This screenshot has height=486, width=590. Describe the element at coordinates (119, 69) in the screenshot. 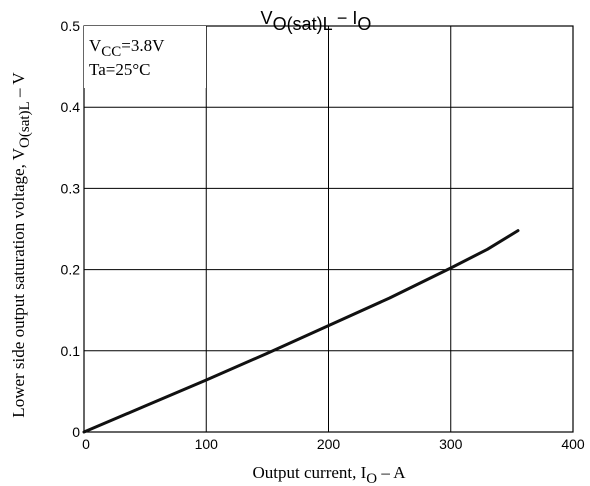

I see `annotation-ta: Ta=25°C` at that location.